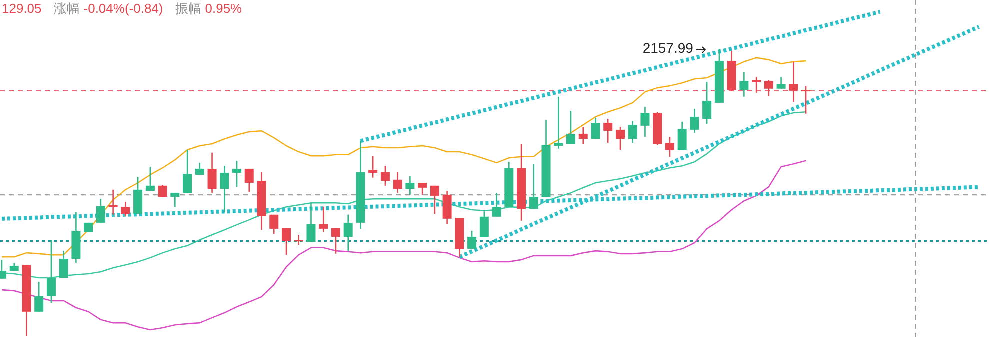 Image resolution: width=989 pixels, height=337 pixels. What do you see at coordinates (124, 8) in the screenshot?
I see `text: -0.04%(-0.84)` at bounding box center [124, 8].